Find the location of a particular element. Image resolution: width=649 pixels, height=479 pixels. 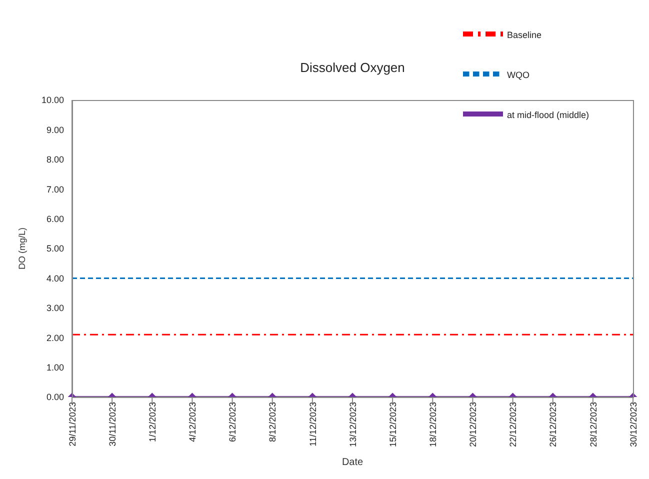

legend-label: WQO is located at coordinates (518, 75).